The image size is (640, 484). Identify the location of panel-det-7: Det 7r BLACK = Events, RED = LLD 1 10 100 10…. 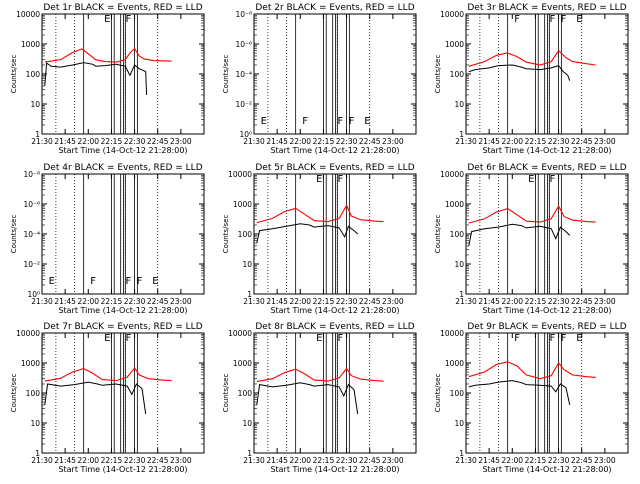
(107, 398).